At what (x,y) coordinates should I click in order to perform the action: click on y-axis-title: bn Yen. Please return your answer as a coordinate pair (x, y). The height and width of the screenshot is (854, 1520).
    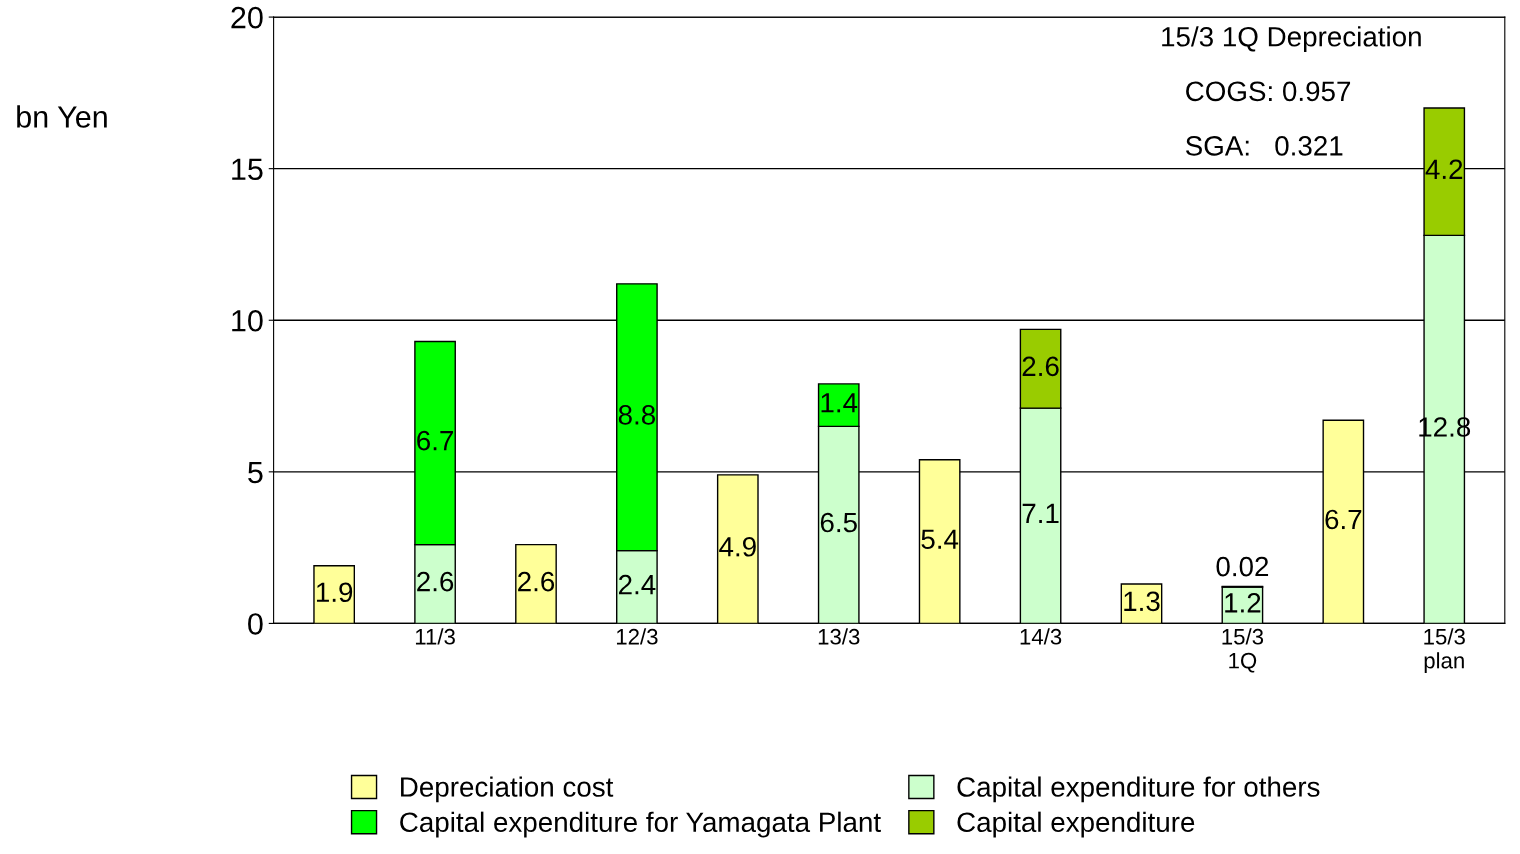
    Looking at the image, I should click on (62, 116).